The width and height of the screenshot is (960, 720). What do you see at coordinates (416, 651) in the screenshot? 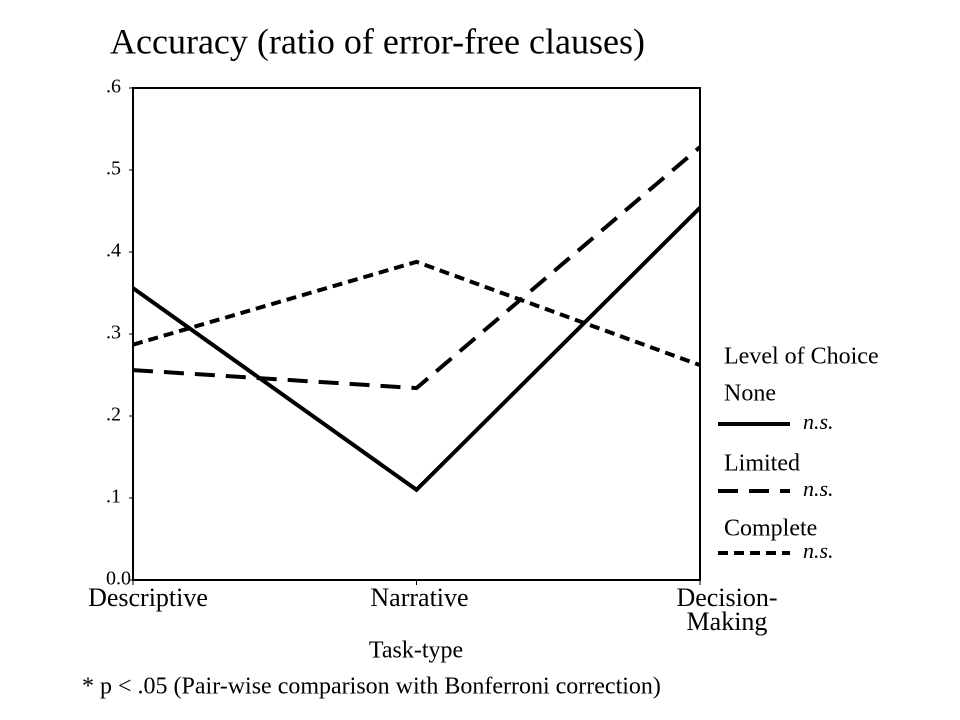
I see `x-axis-label: Task-type` at bounding box center [416, 651].